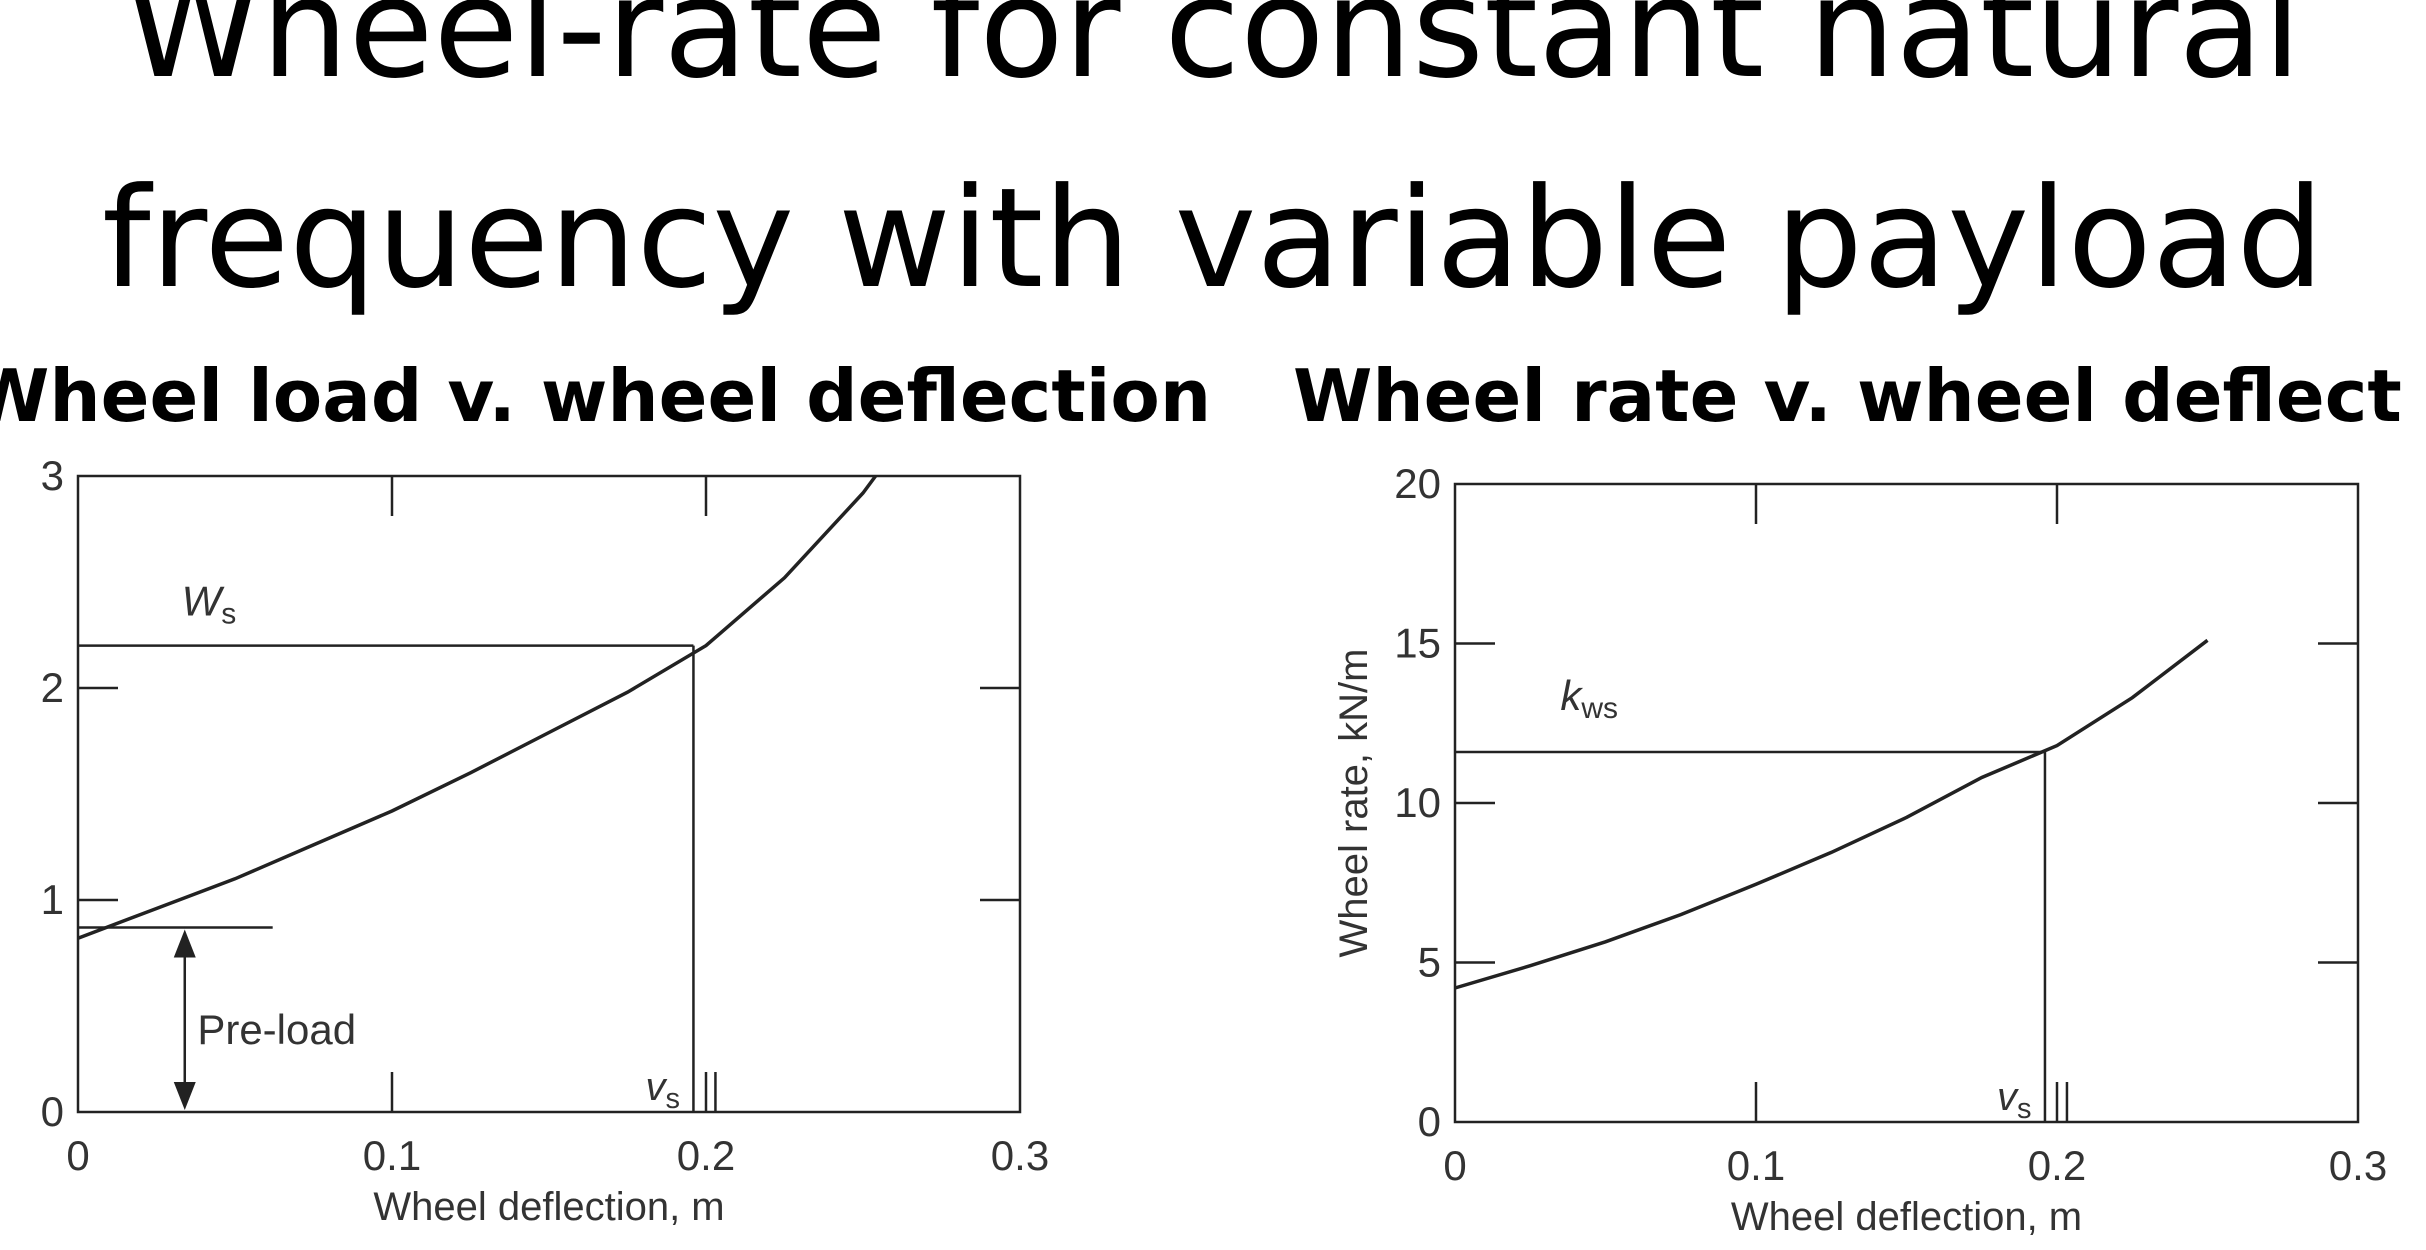 The width and height of the screenshot is (2426, 1250). What do you see at coordinates (52, 687) in the screenshot?
I see `y-tick-label: 2` at bounding box center [52, 687].